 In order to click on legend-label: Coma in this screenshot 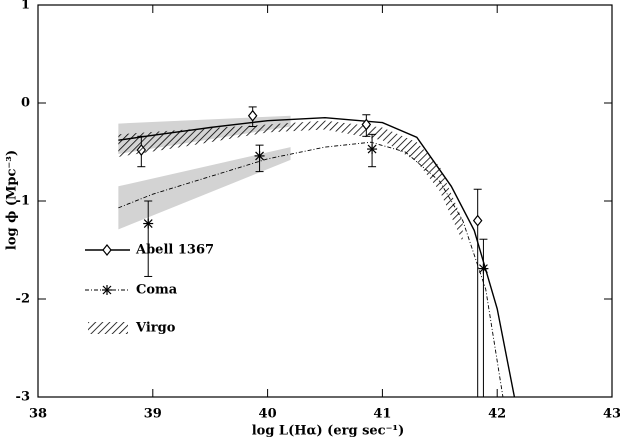, I will do `click(157, 290)`.